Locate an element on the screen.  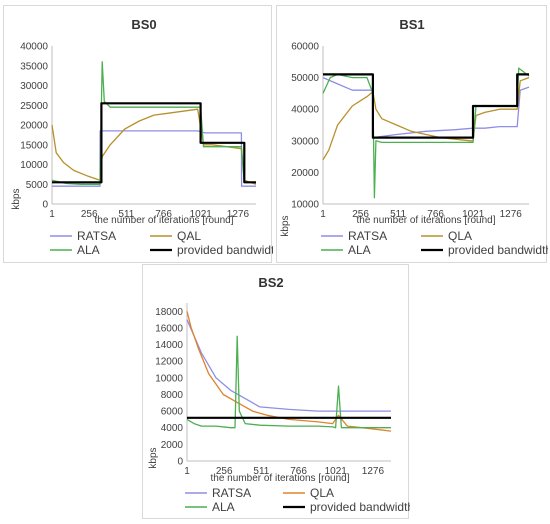
y-tick-label: 25000 is located at coordinates (34, 106).